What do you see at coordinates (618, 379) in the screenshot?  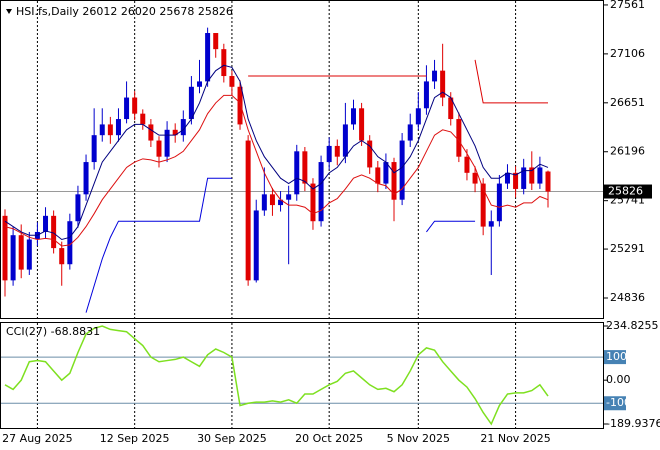 I see `y-tick-label: 0.00` at bounding box center [618, 379].